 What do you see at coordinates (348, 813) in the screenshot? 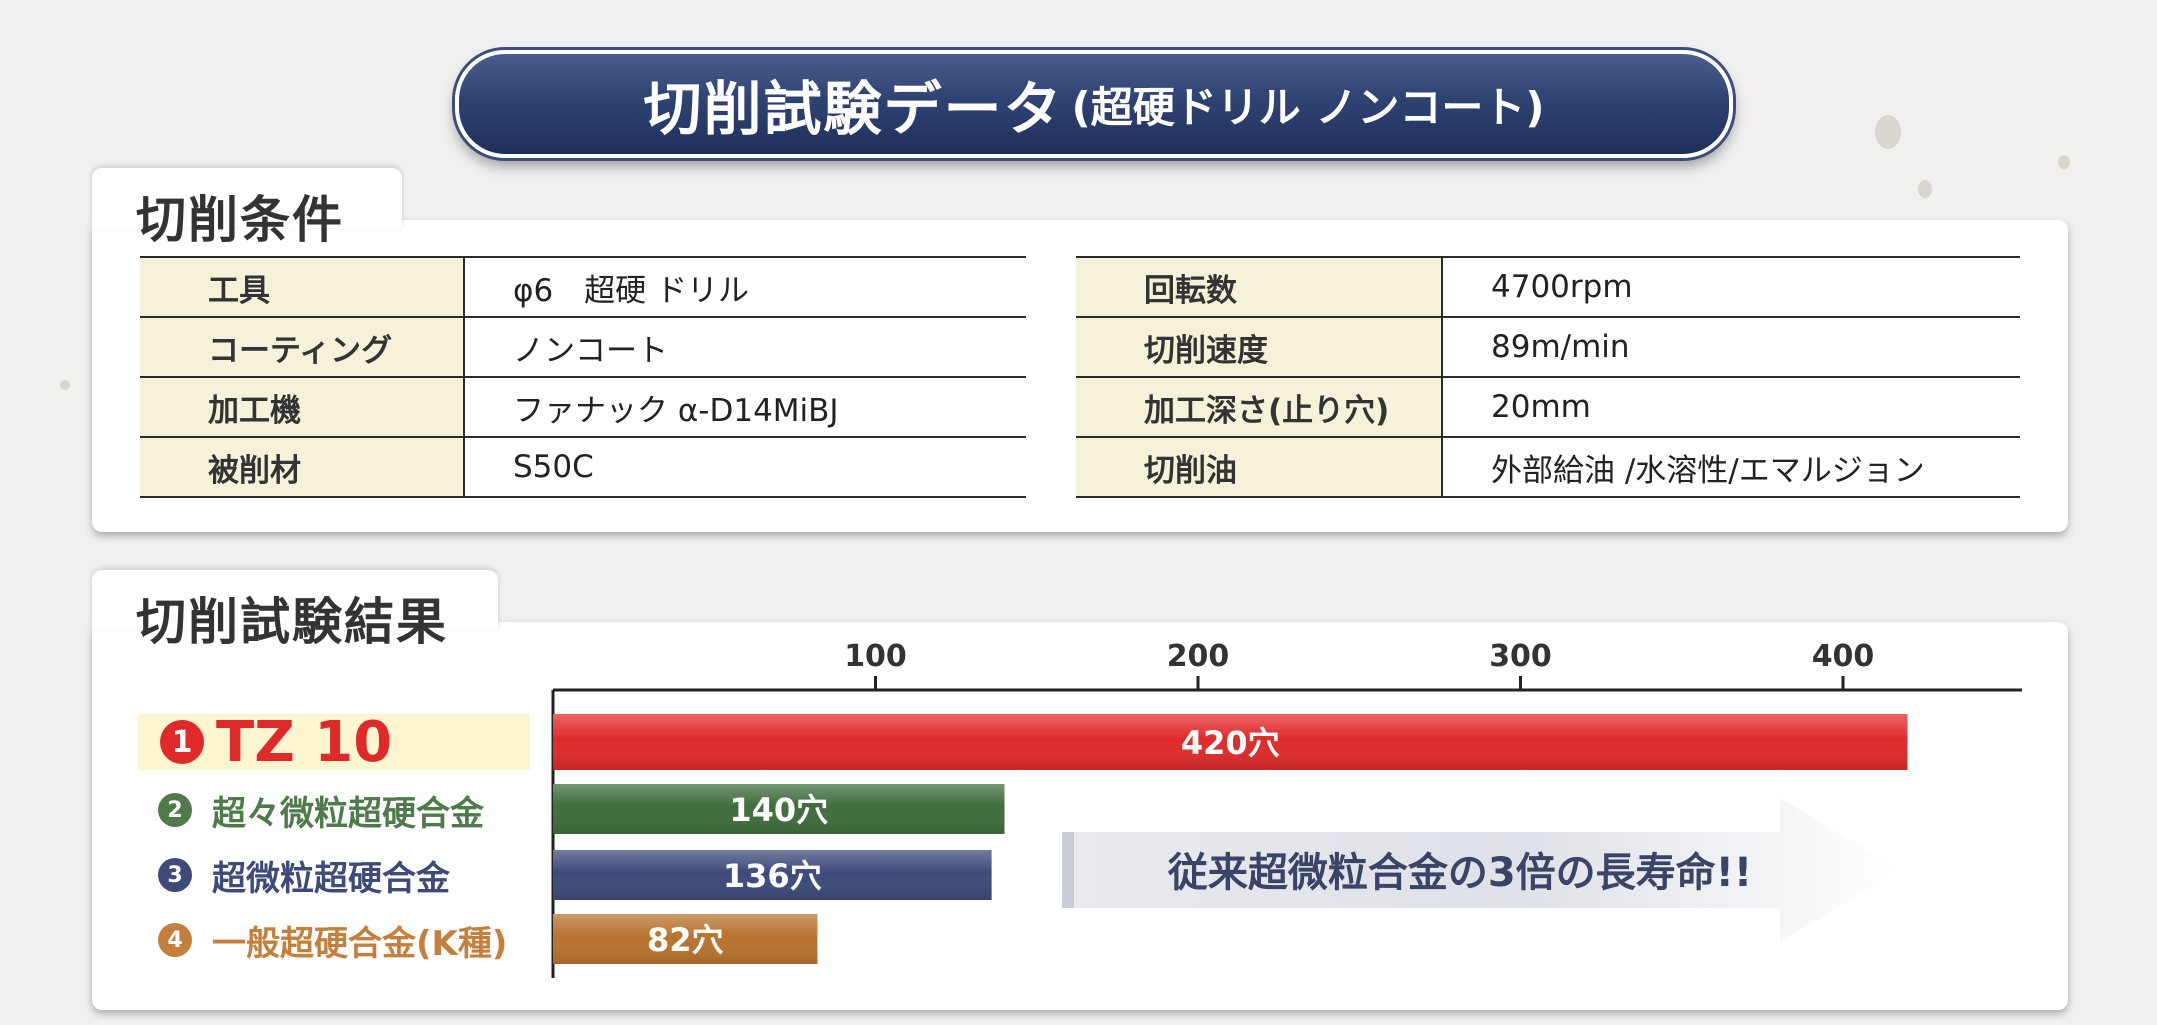
I see `category-name: 超々微粒超硬合金` at bounding box center [348, 813].